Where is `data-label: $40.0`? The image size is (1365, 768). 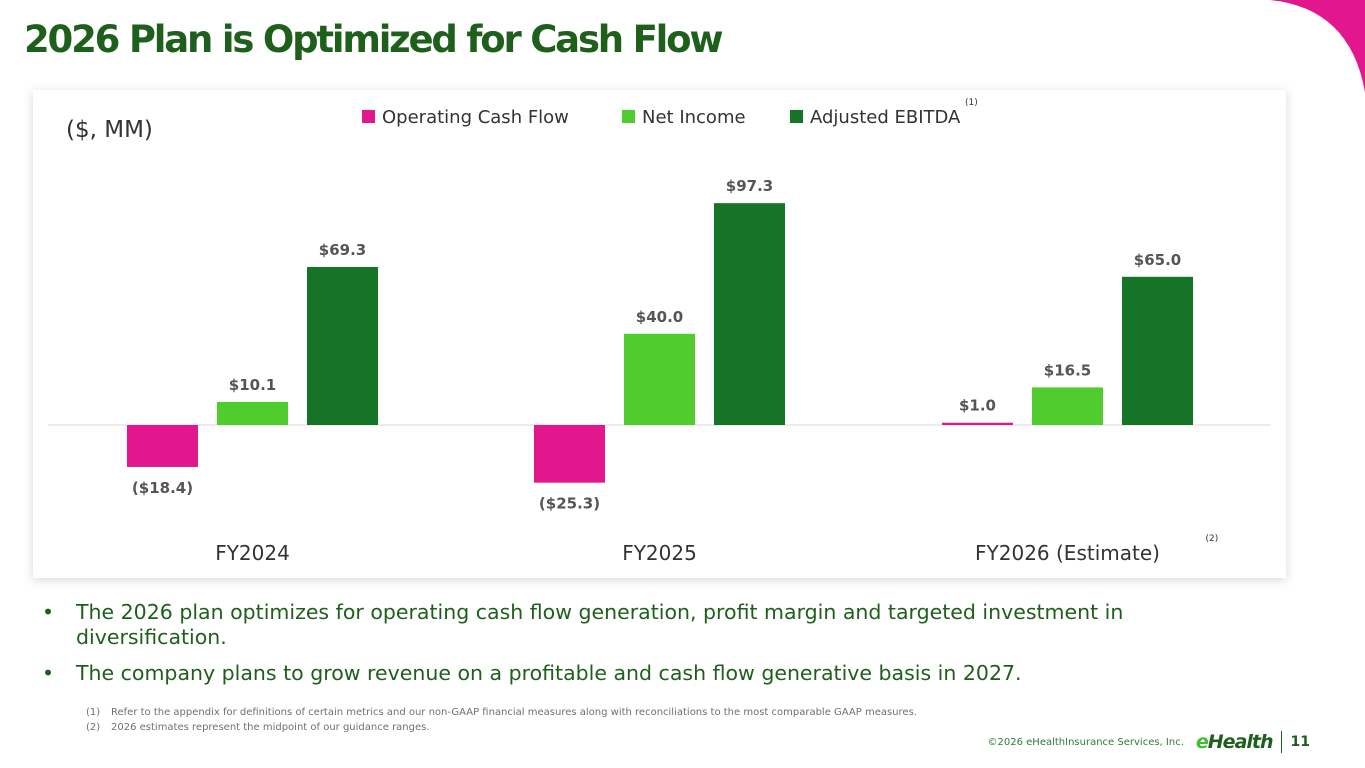
data-label: $40.0 is located at coordinates (659, 317).